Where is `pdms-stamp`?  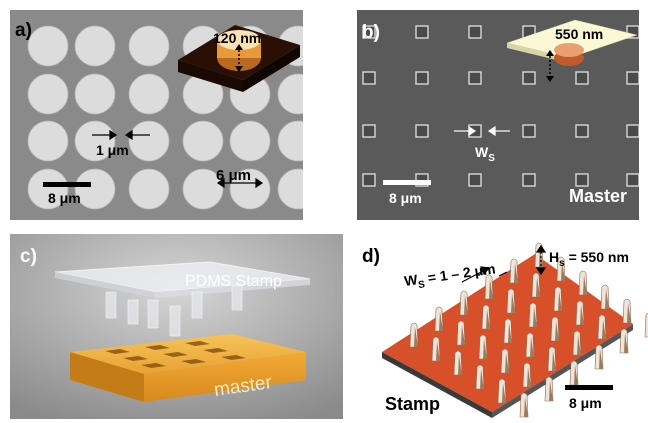
pdms-stamp is located at coordinates (182, 299).